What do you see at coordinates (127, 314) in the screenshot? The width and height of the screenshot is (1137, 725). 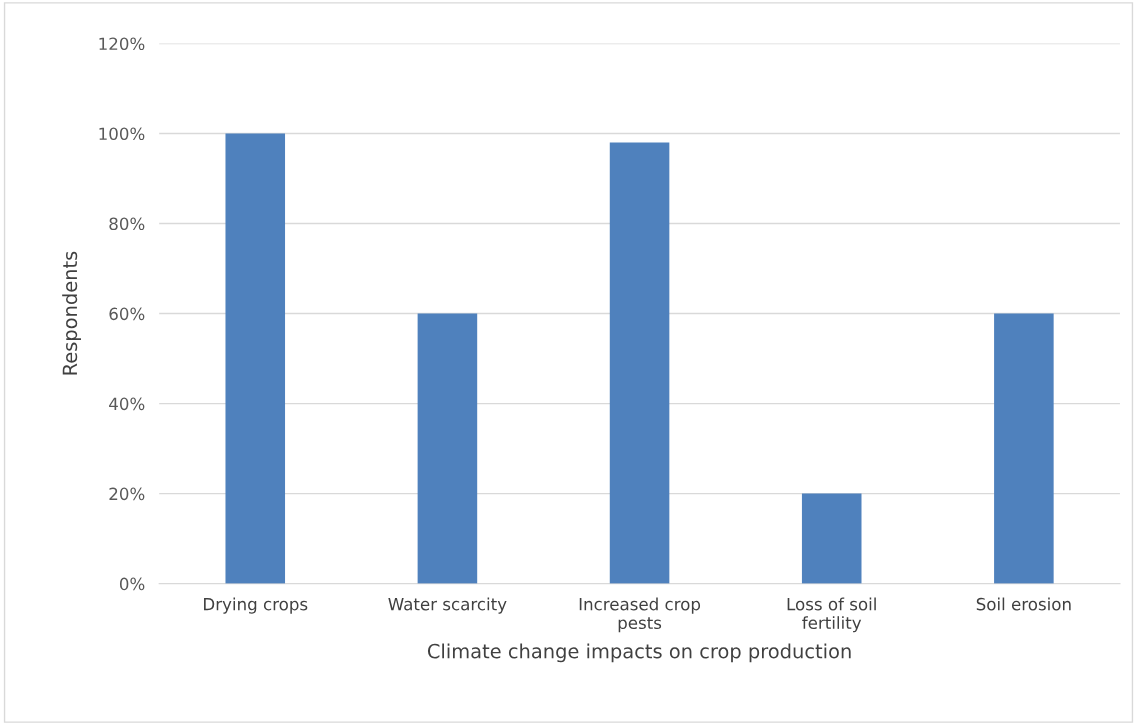 I see `y-tick-label: 60%` at bounding box center [127, 314].